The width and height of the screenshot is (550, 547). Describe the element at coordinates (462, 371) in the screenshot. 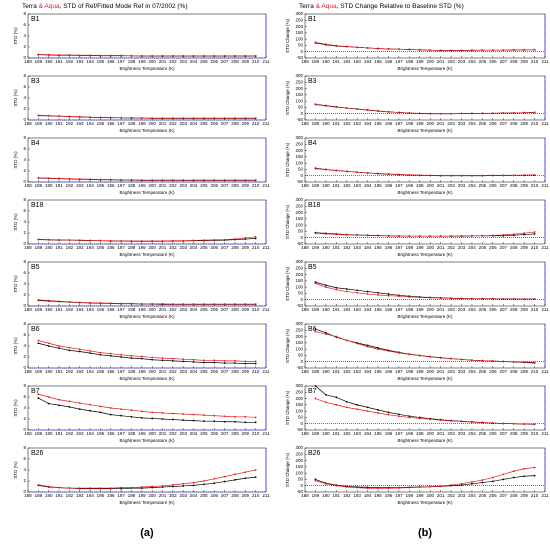

I see `x-tick-label: 203` at that location.